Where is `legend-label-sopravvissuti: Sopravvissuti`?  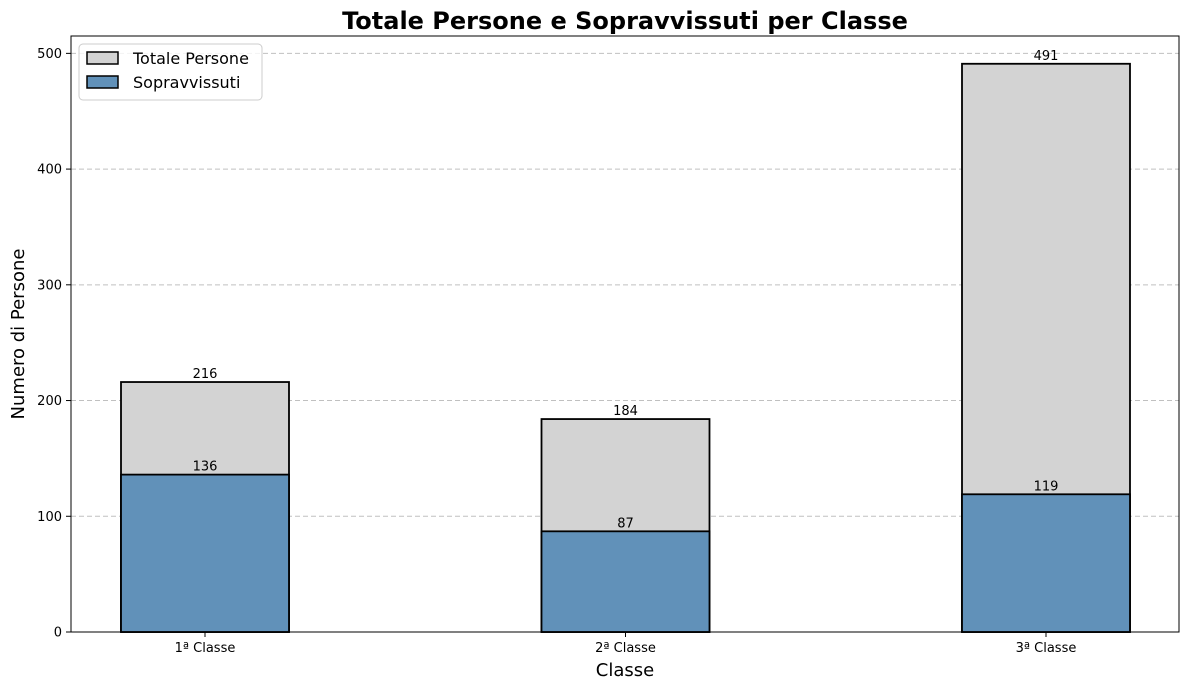 legend-label-sopravvissuti: Sopravvissuti is located at coordinates (186, 82).